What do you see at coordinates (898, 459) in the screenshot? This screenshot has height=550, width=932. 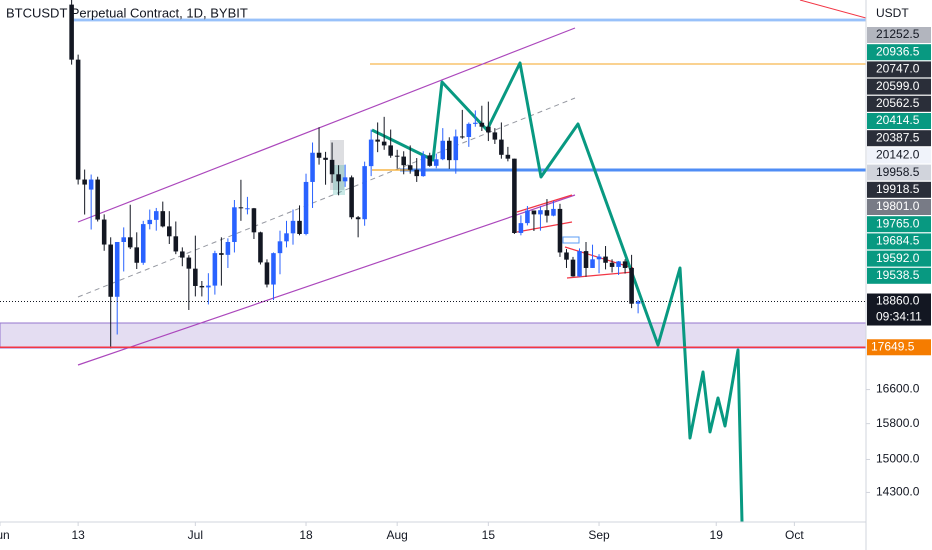 I see `y-tick-label: 15000.0` at bounding box center [898, 459].